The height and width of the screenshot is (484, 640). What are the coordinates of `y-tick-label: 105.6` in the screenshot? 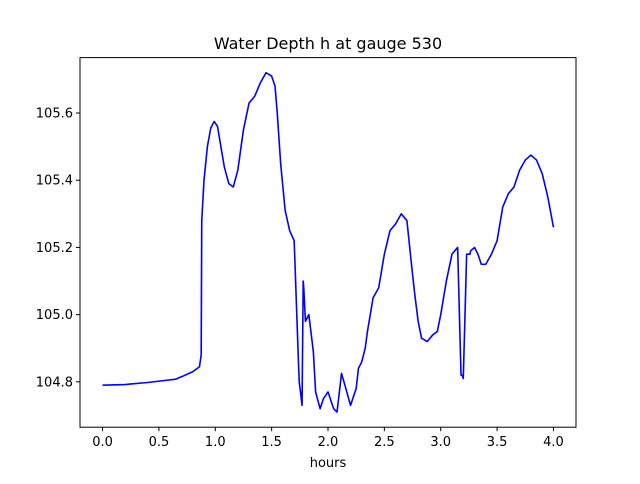 It's located at (54, 114).